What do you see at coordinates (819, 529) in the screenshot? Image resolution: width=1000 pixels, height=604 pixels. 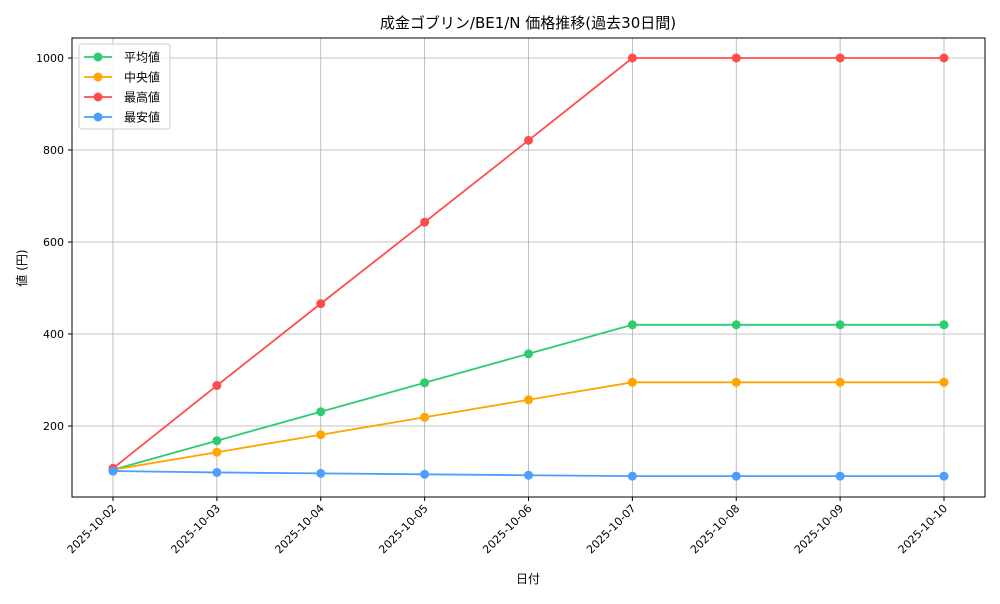 I see `x-tick-label: 2025-10-09` at bounding box center [819, 529].